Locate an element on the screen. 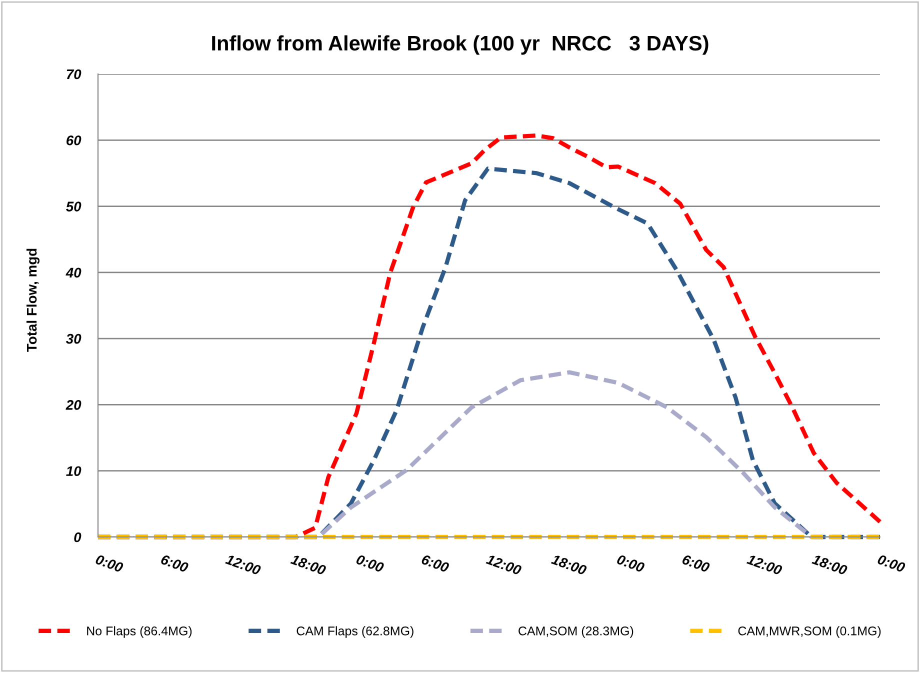  y-tick-label: 10 is located at coordinates (74, 471).